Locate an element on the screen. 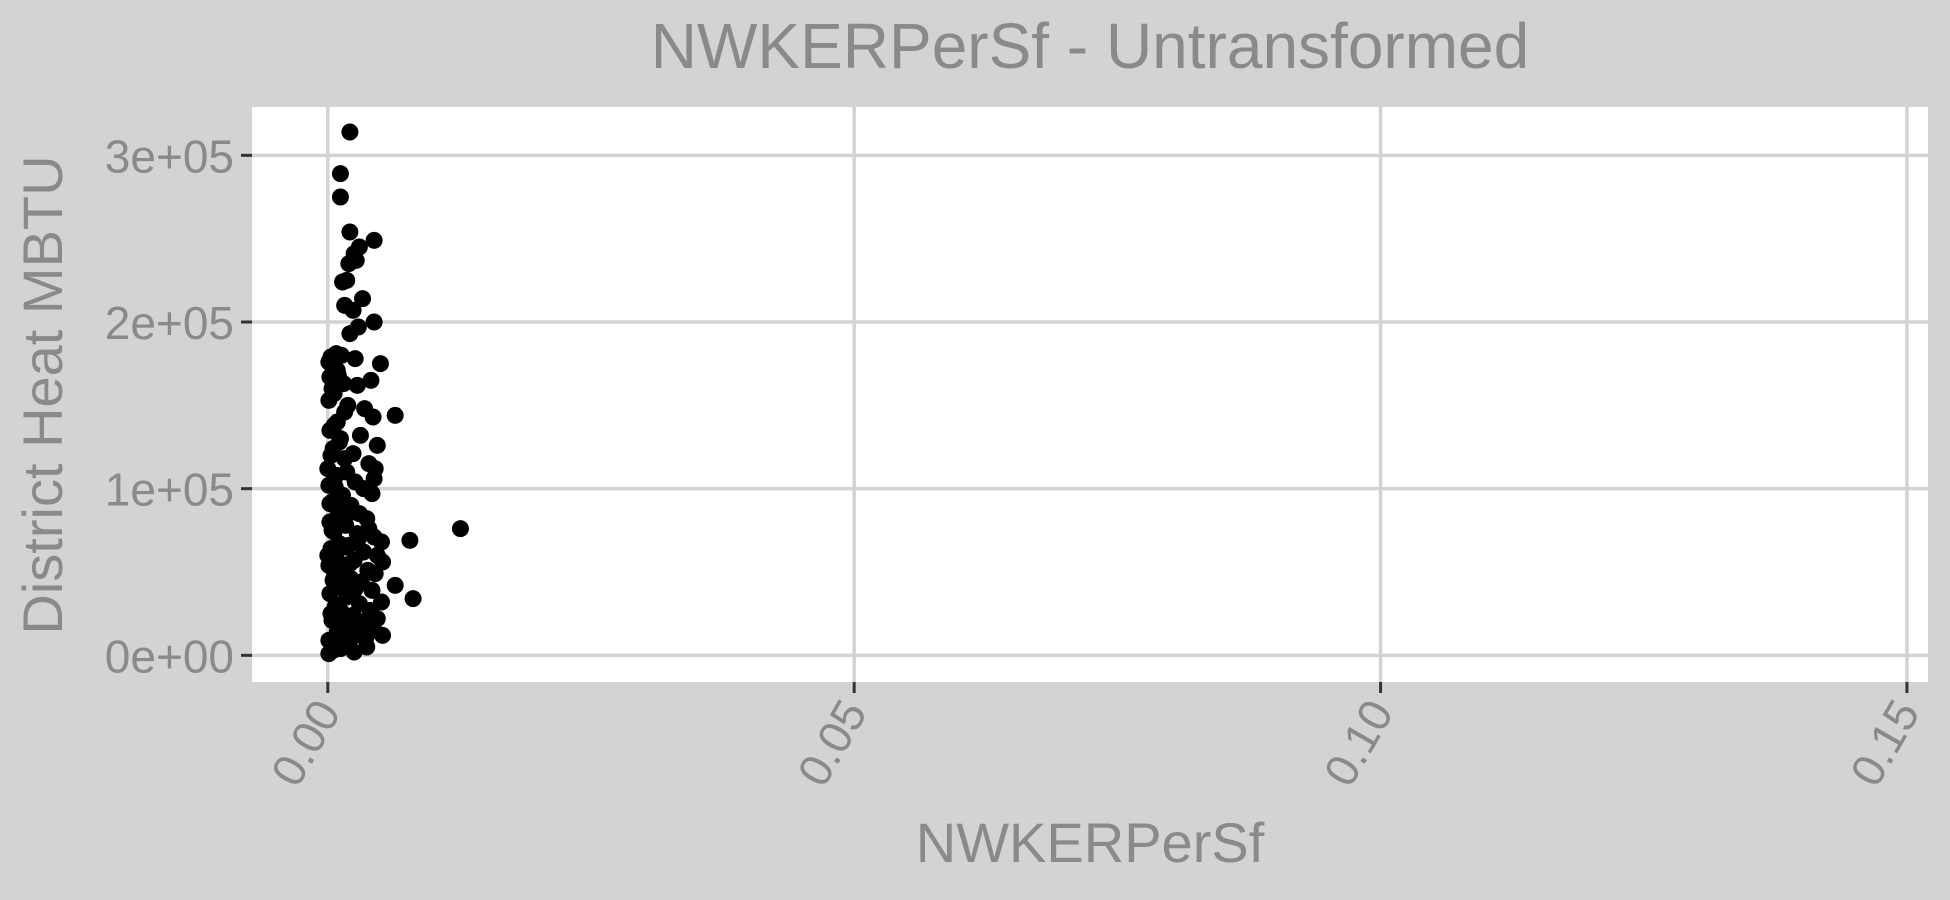 The image size is (1950, 900). chart-title: NWKERPerSf - Untransformed is located at coordinates (1090, 46).